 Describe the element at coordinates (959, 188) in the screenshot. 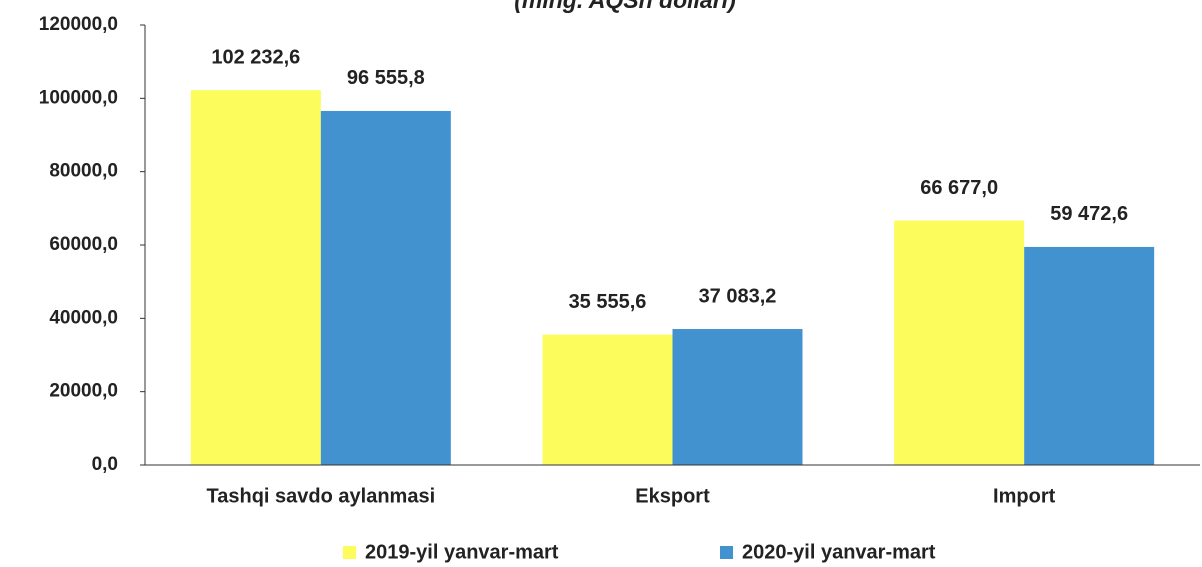

I see `value-label: 66 677,0` at that location.